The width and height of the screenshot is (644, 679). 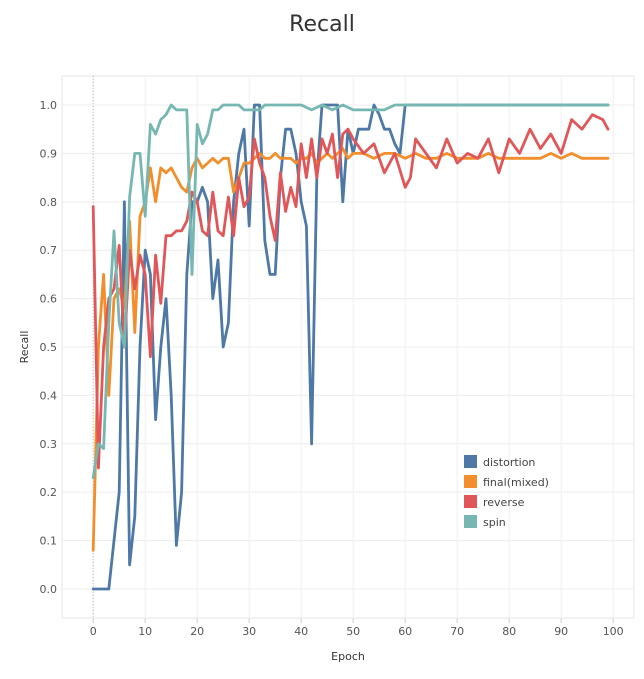 I want to click on x-tick-label: 0, so click(x=93, y=631).